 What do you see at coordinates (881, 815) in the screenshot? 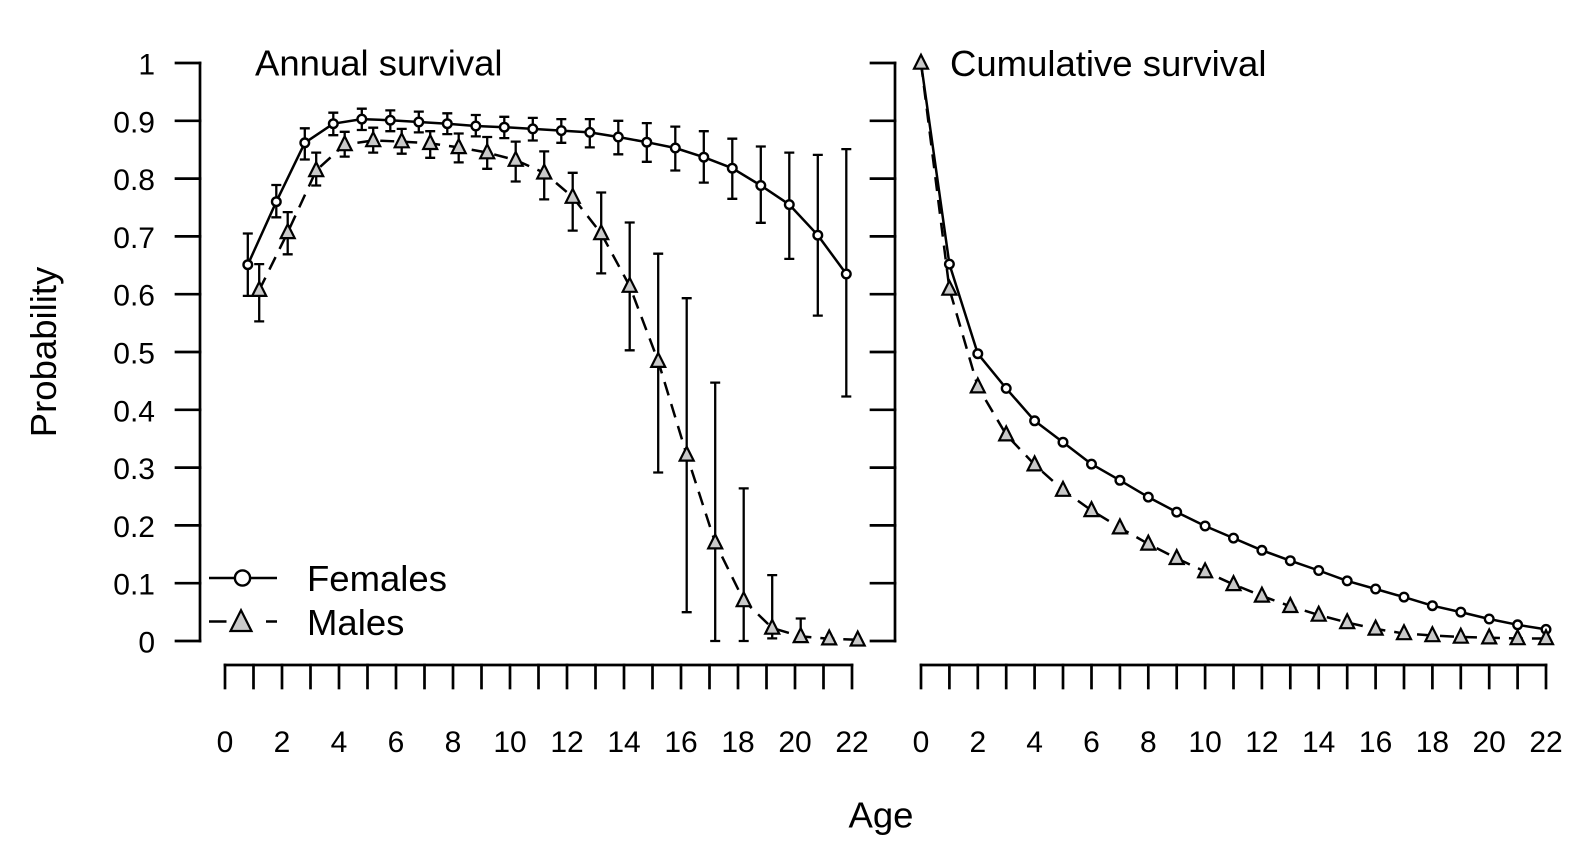
I see `svg-text: Age` at bounding box center [881, 815].